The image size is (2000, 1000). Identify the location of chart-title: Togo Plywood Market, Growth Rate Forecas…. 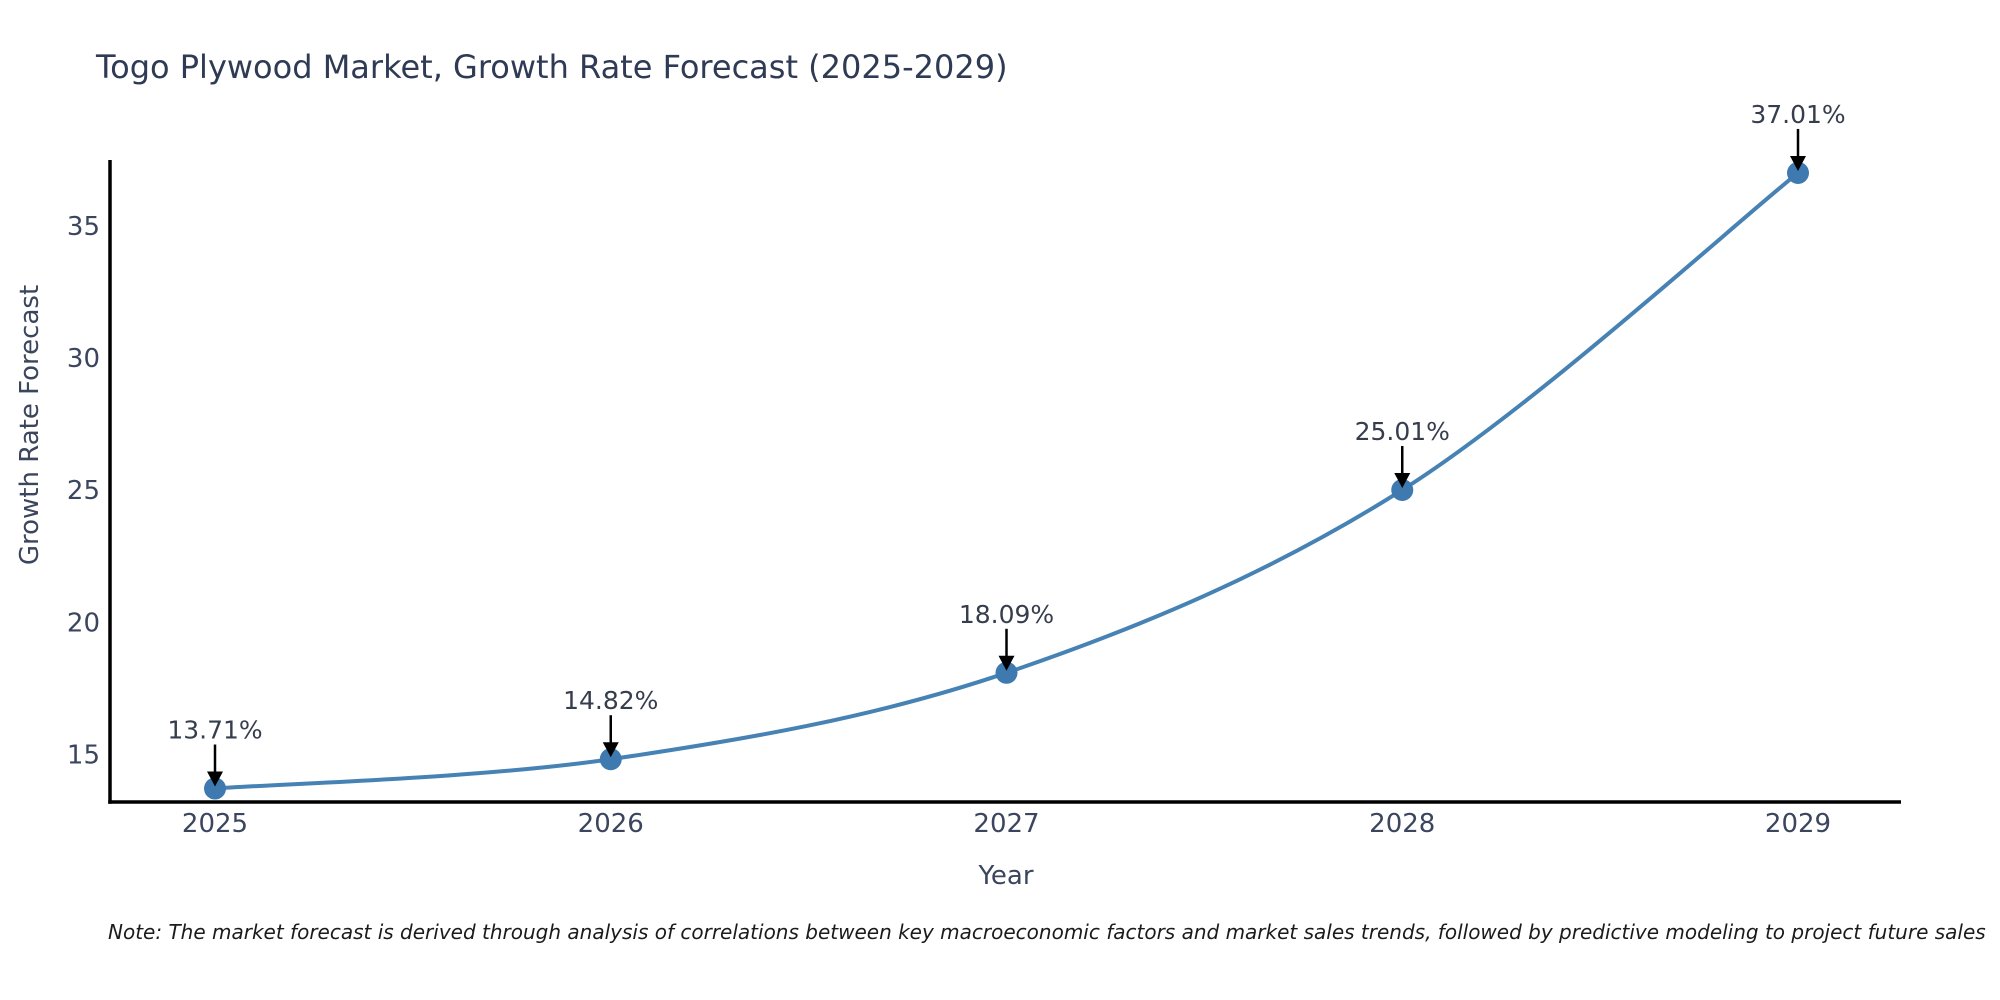
(552, 67).